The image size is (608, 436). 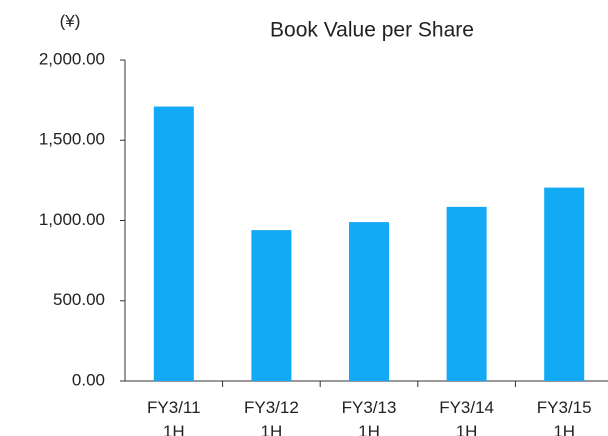 I want to click on y-tick-label: 1,500.00, so click(x=72, y=139).